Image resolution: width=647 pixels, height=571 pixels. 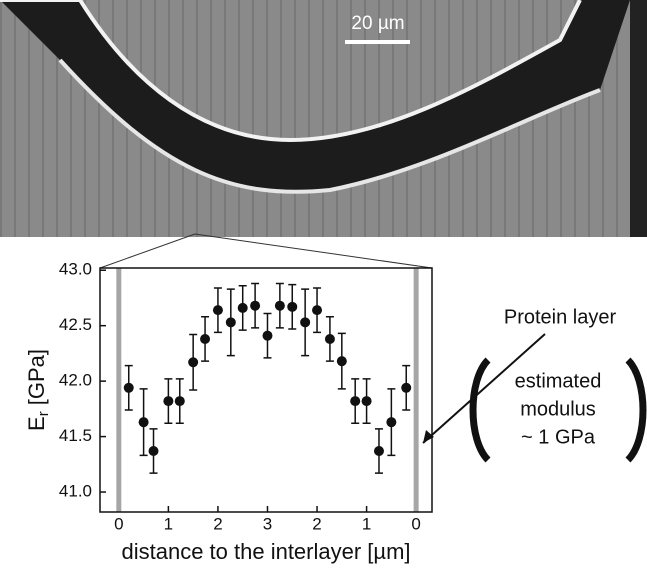 I want to click on y-tick-label: 41.5, so click(x=75, y=435).